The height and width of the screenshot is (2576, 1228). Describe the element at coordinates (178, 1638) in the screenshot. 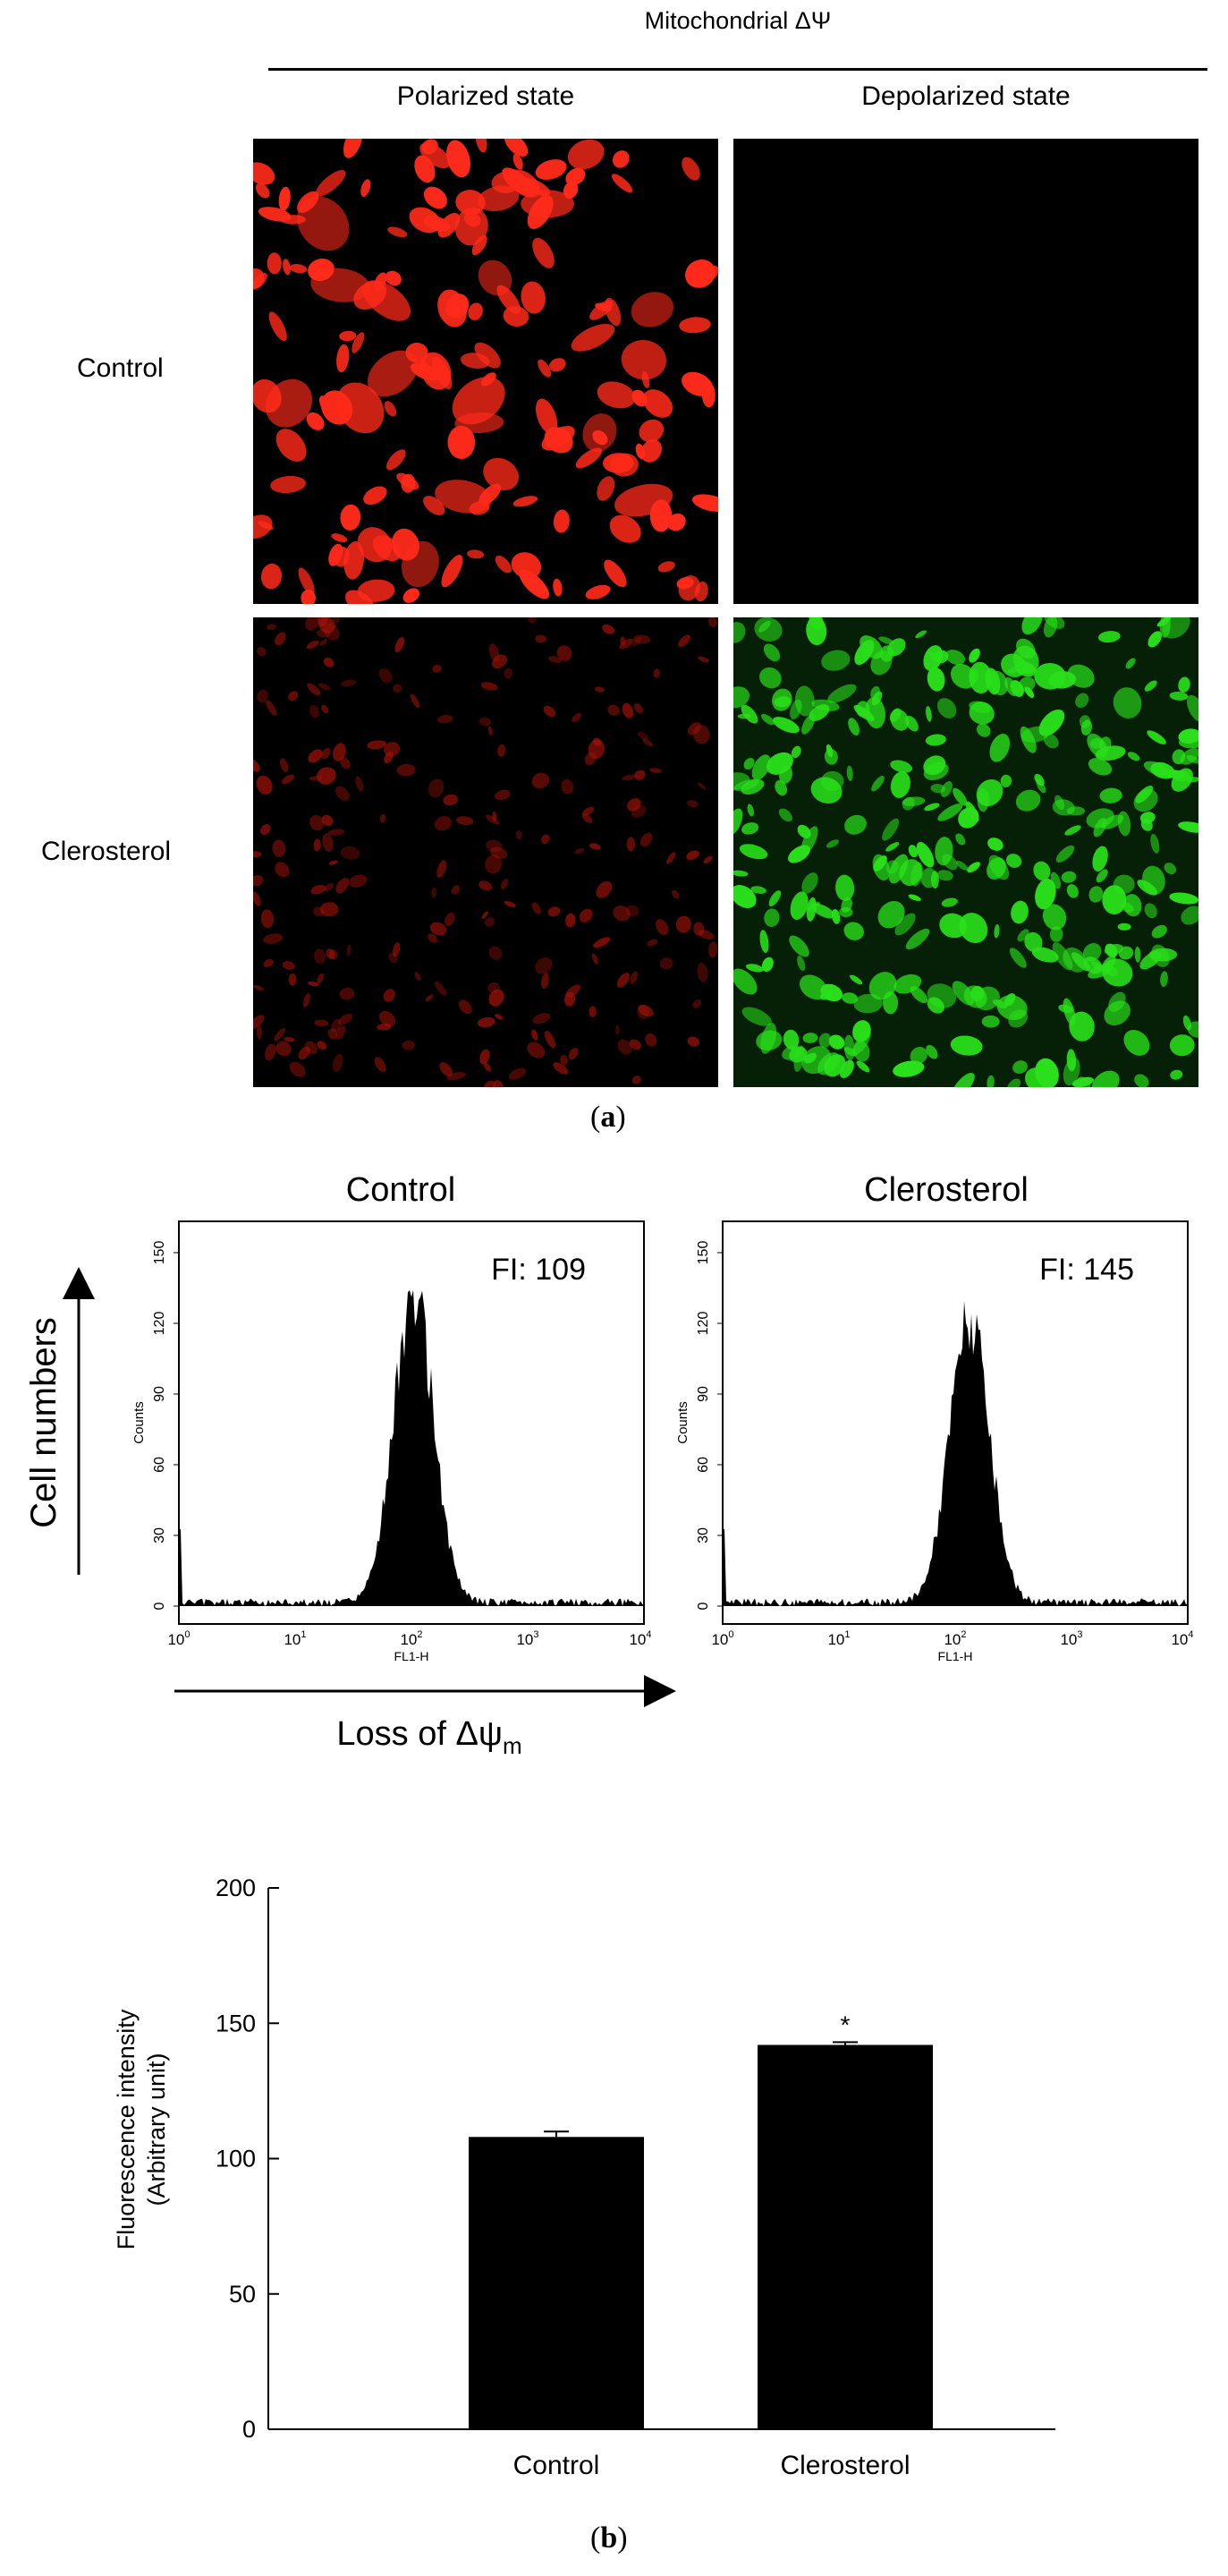

I see `xtick-c-0: 10⁰` at that location.